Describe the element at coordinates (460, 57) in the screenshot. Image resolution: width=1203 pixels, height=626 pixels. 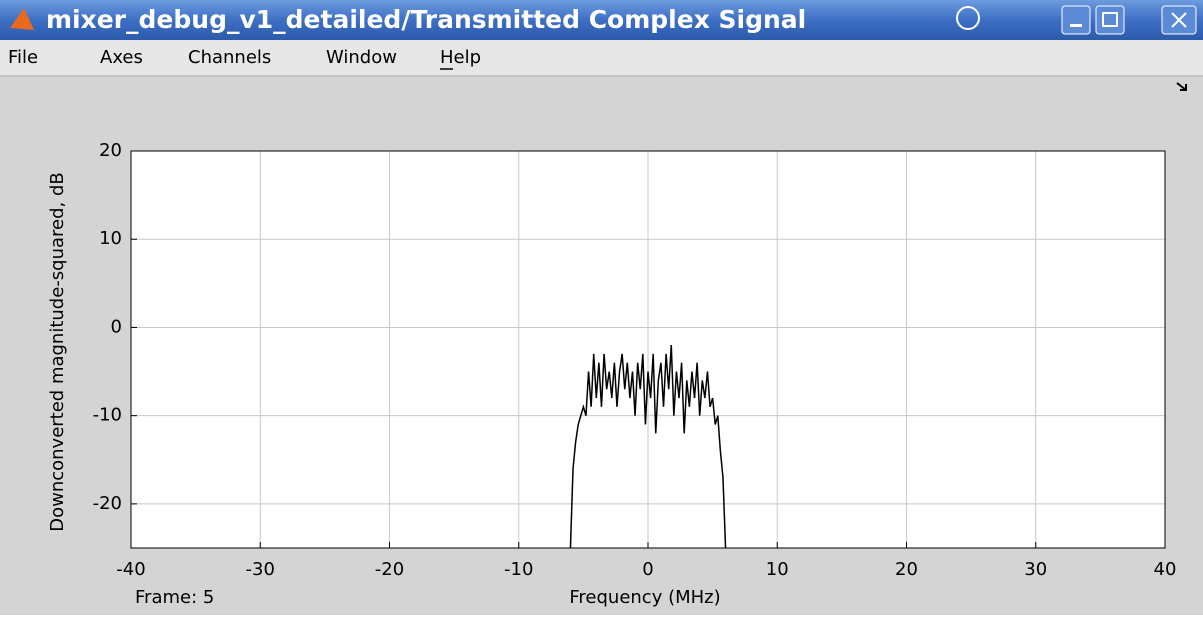
I see `menu-item: Help` at that location.